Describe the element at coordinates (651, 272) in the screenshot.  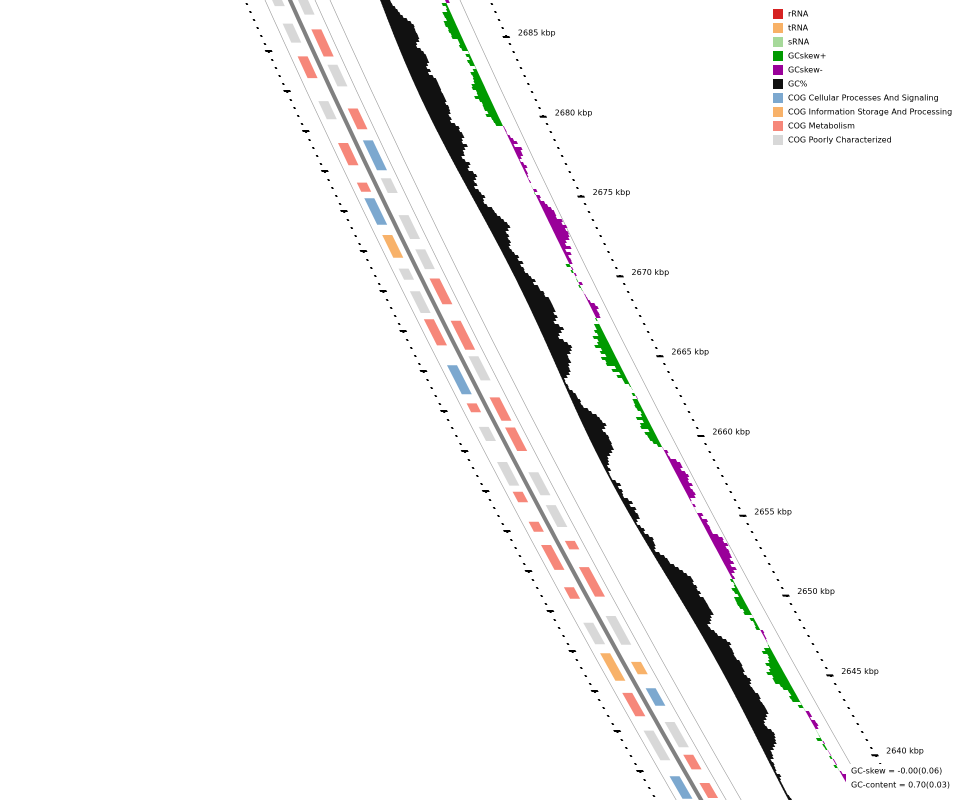
I see `scale-label: 2670 kbp` at that location.